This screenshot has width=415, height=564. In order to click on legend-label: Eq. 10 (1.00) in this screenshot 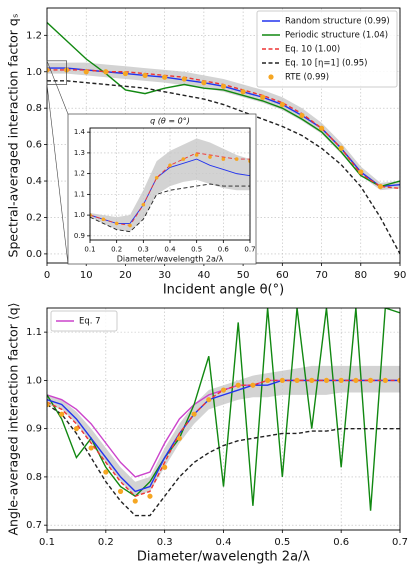, I will do `click(312, 50)`.